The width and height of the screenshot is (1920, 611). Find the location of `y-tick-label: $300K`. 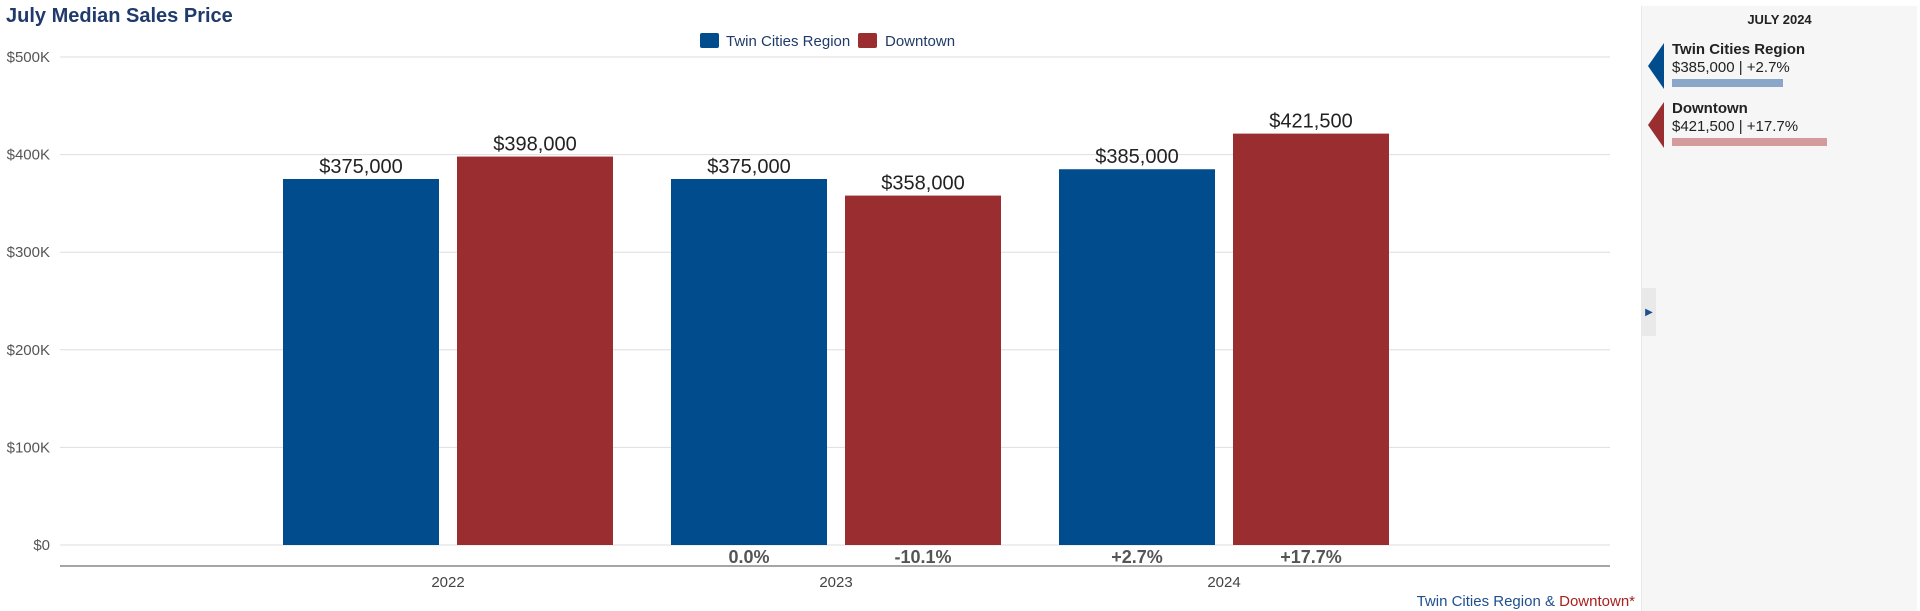

y-tick-label: $300K is located at coordinates (28, 252).